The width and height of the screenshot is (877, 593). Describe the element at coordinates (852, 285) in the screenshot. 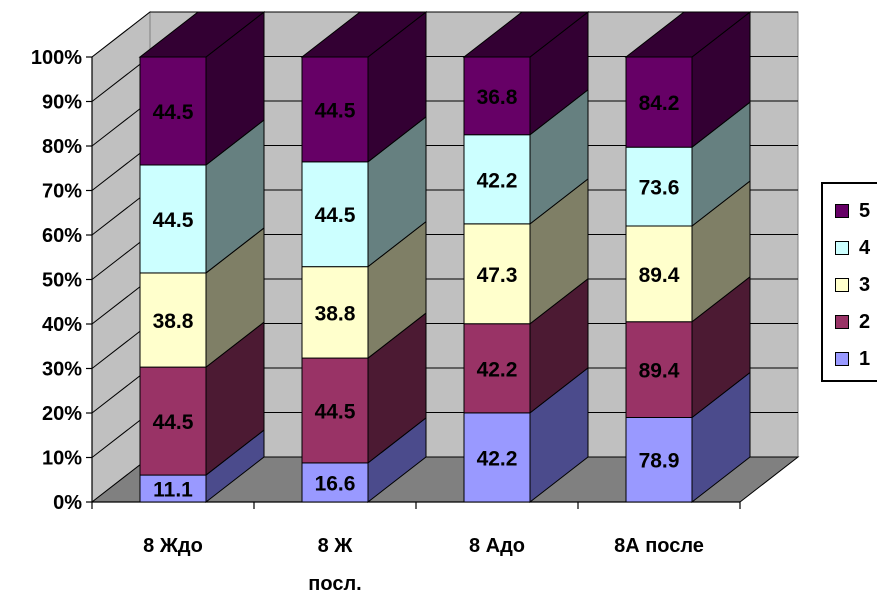

I see `legend-item: 3` at that location.